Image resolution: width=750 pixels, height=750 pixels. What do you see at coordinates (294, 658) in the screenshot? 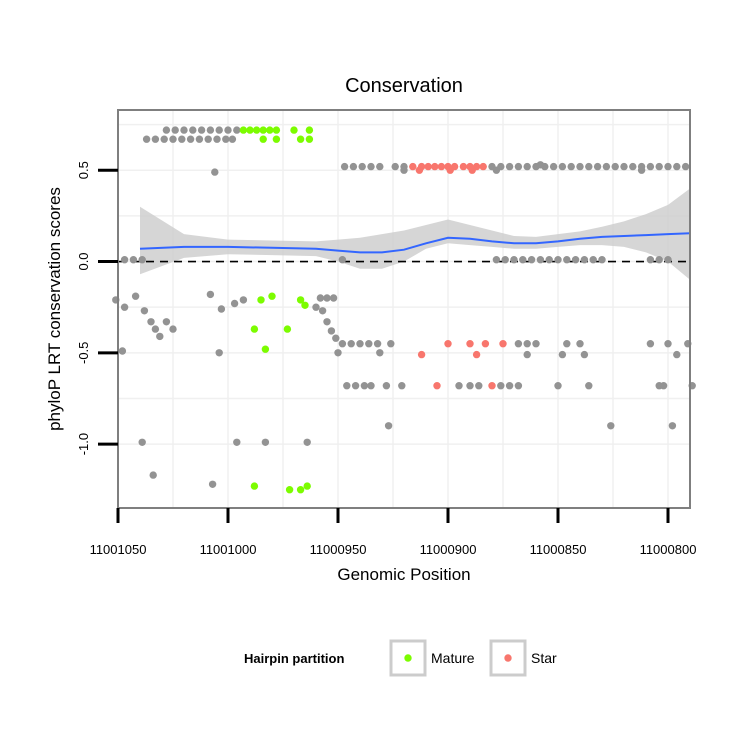
I see `legend-title: Hairpin partition` at bounding box center [294, 658].